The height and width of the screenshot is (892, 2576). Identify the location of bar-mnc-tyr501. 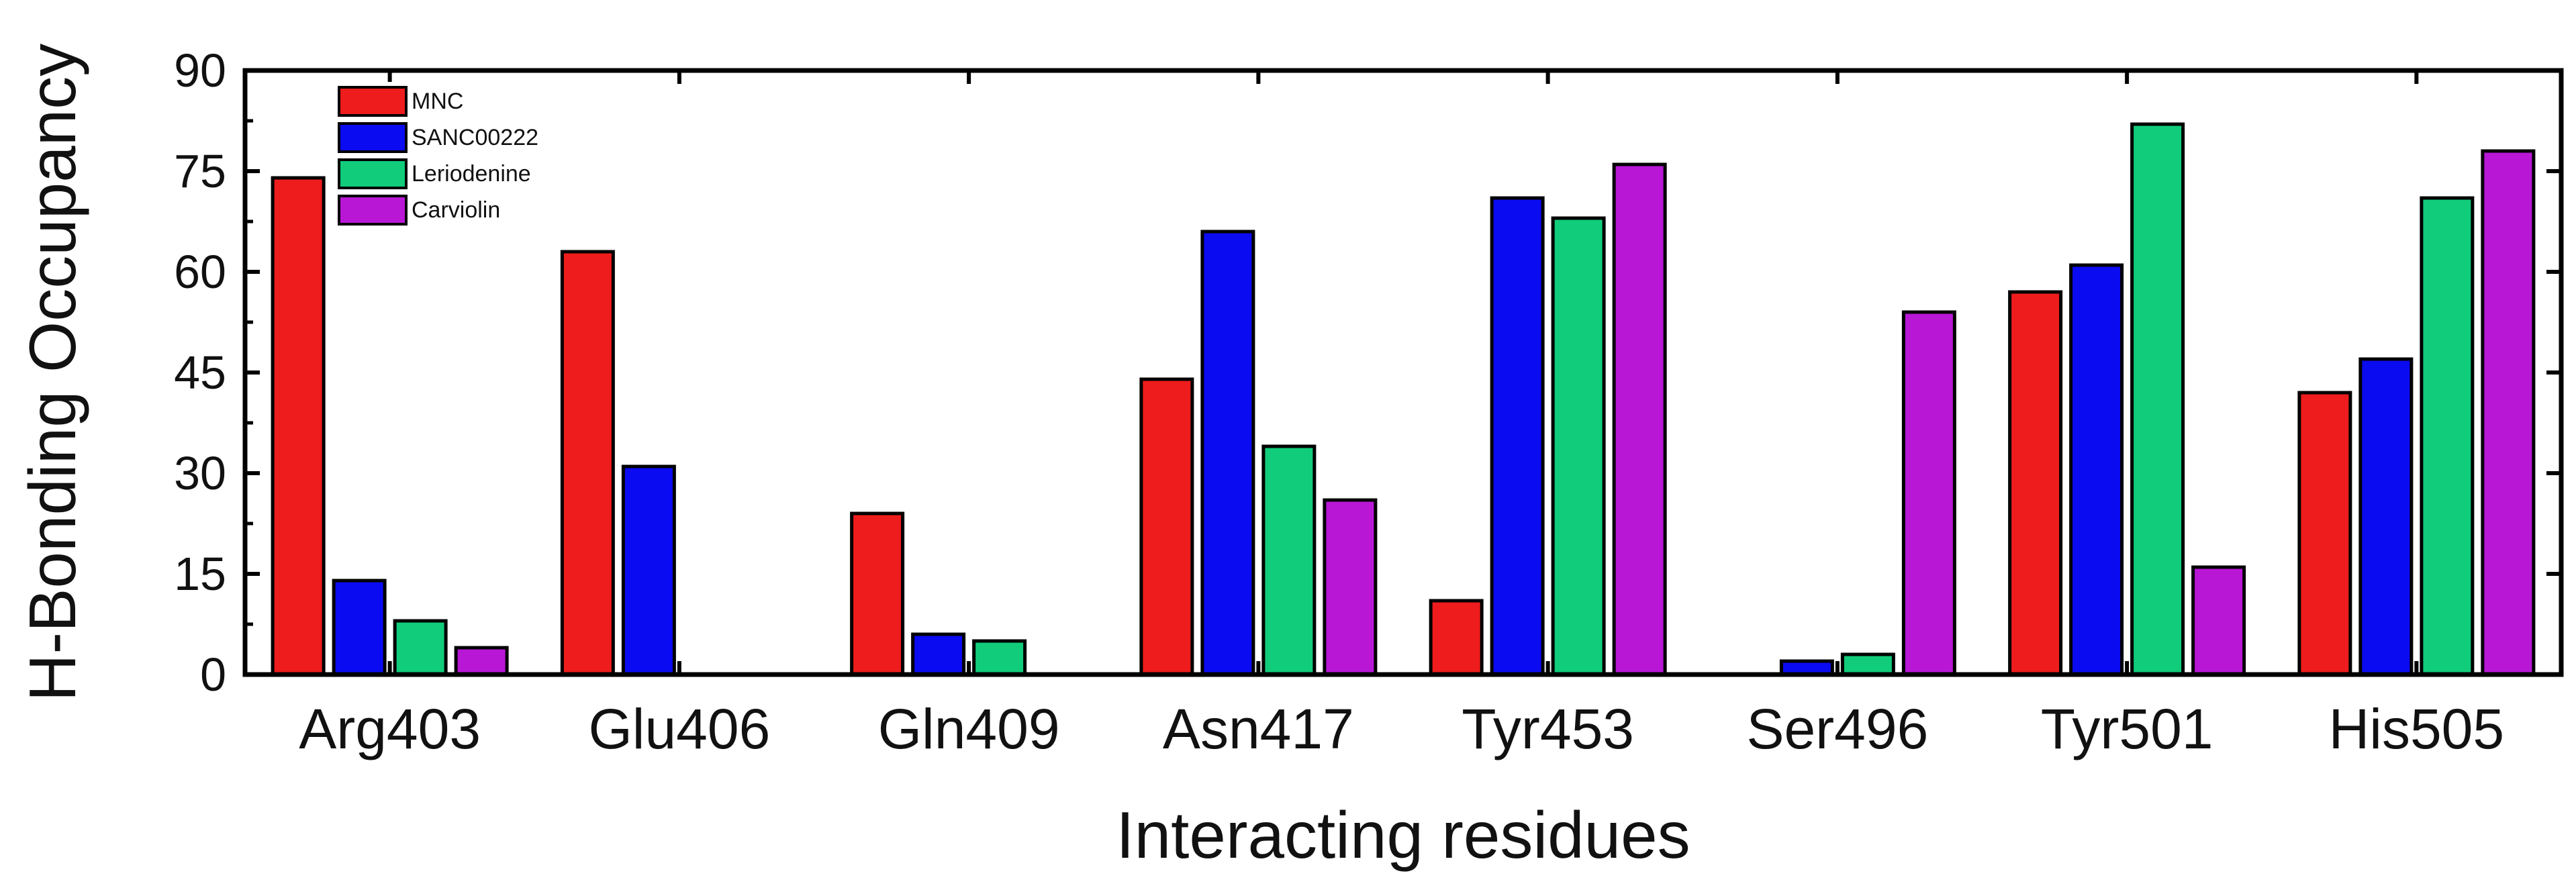
(2036, 483).